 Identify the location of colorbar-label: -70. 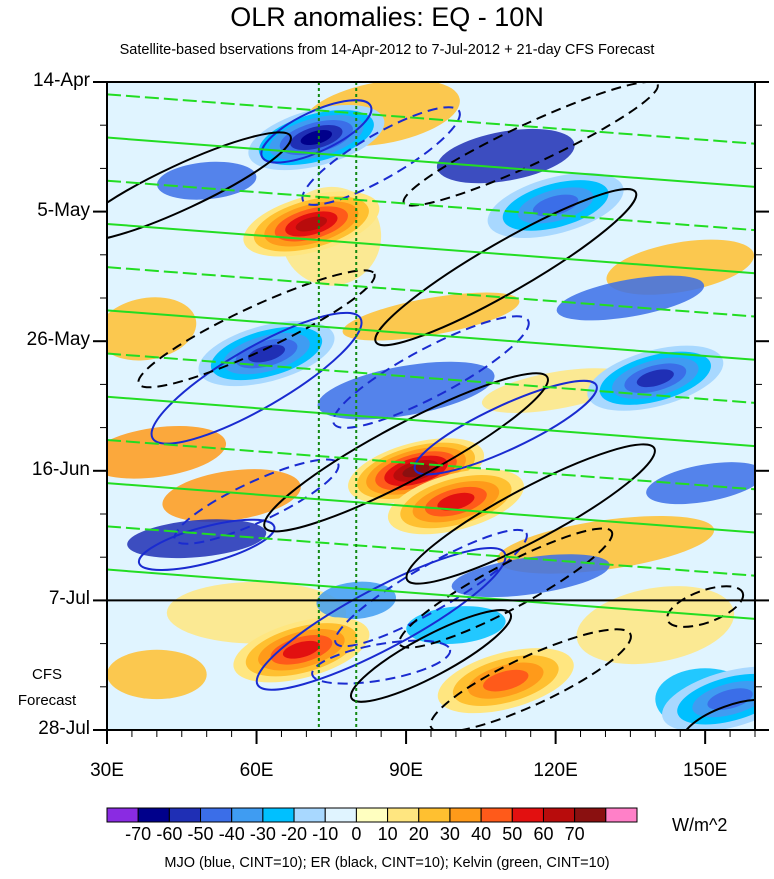
(138, 834).